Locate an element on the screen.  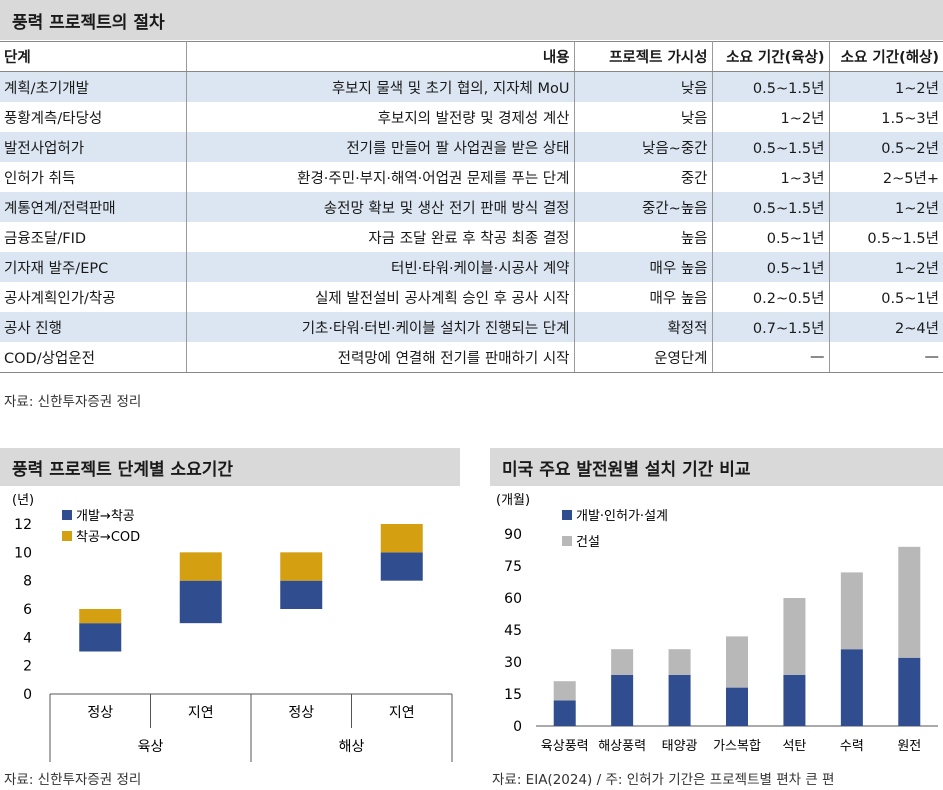
chart1-ytick-label: 2 is located at coordinates (27, 667).